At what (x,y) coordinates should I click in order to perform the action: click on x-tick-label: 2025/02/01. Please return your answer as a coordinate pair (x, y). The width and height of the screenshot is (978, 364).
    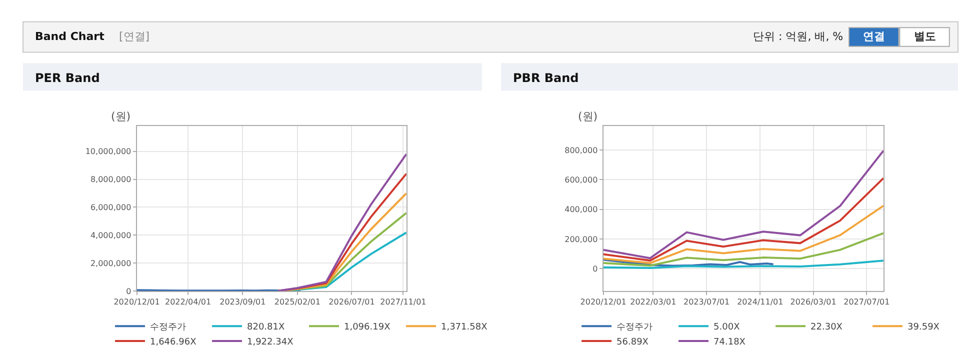
    Looking at the image, I should click on (297, 302).